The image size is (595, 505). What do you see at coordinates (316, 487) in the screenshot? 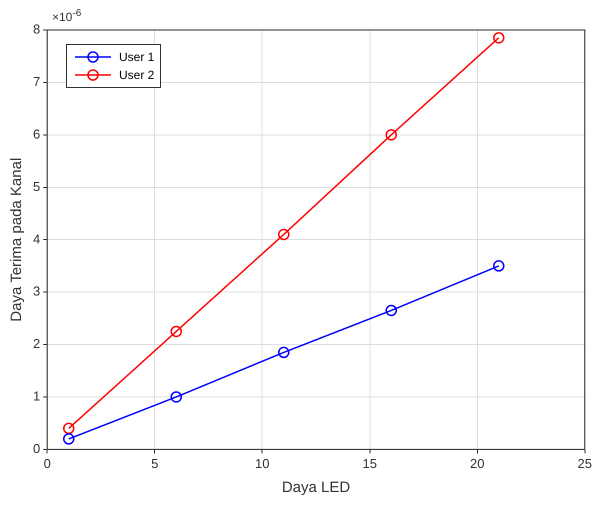
I see `x-axis-title: Daya LED` at bounding box center [316, 487].